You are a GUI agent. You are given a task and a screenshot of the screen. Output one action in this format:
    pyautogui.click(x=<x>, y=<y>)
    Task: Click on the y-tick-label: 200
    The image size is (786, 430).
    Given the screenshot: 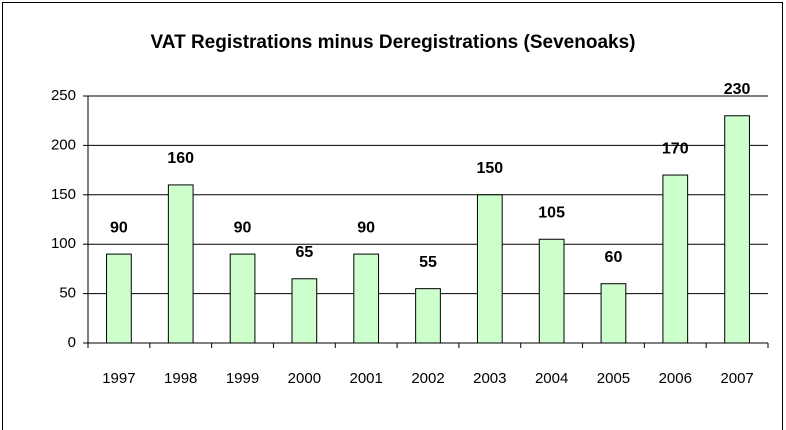 What is the action you would take?
    pyautogui.click(x=63, y=144)
    